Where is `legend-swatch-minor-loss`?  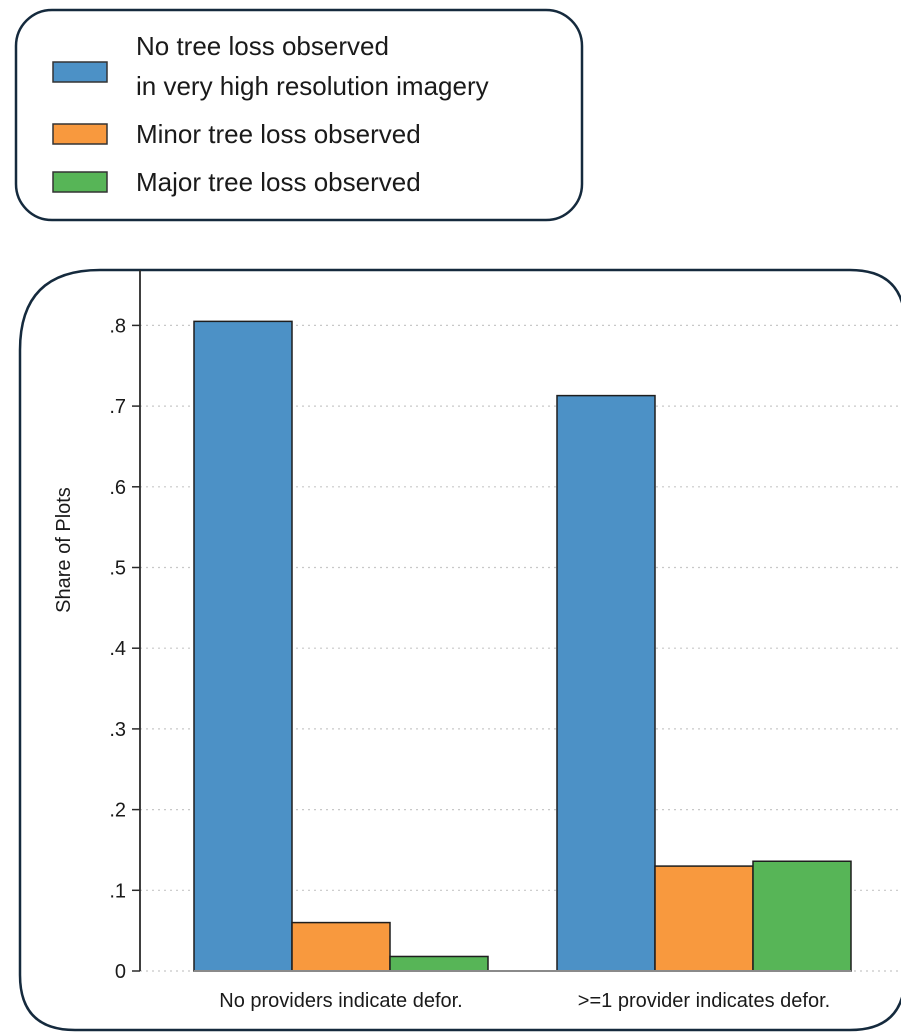
legend-swatch-minor-loss is located at coordinates (80, 134).